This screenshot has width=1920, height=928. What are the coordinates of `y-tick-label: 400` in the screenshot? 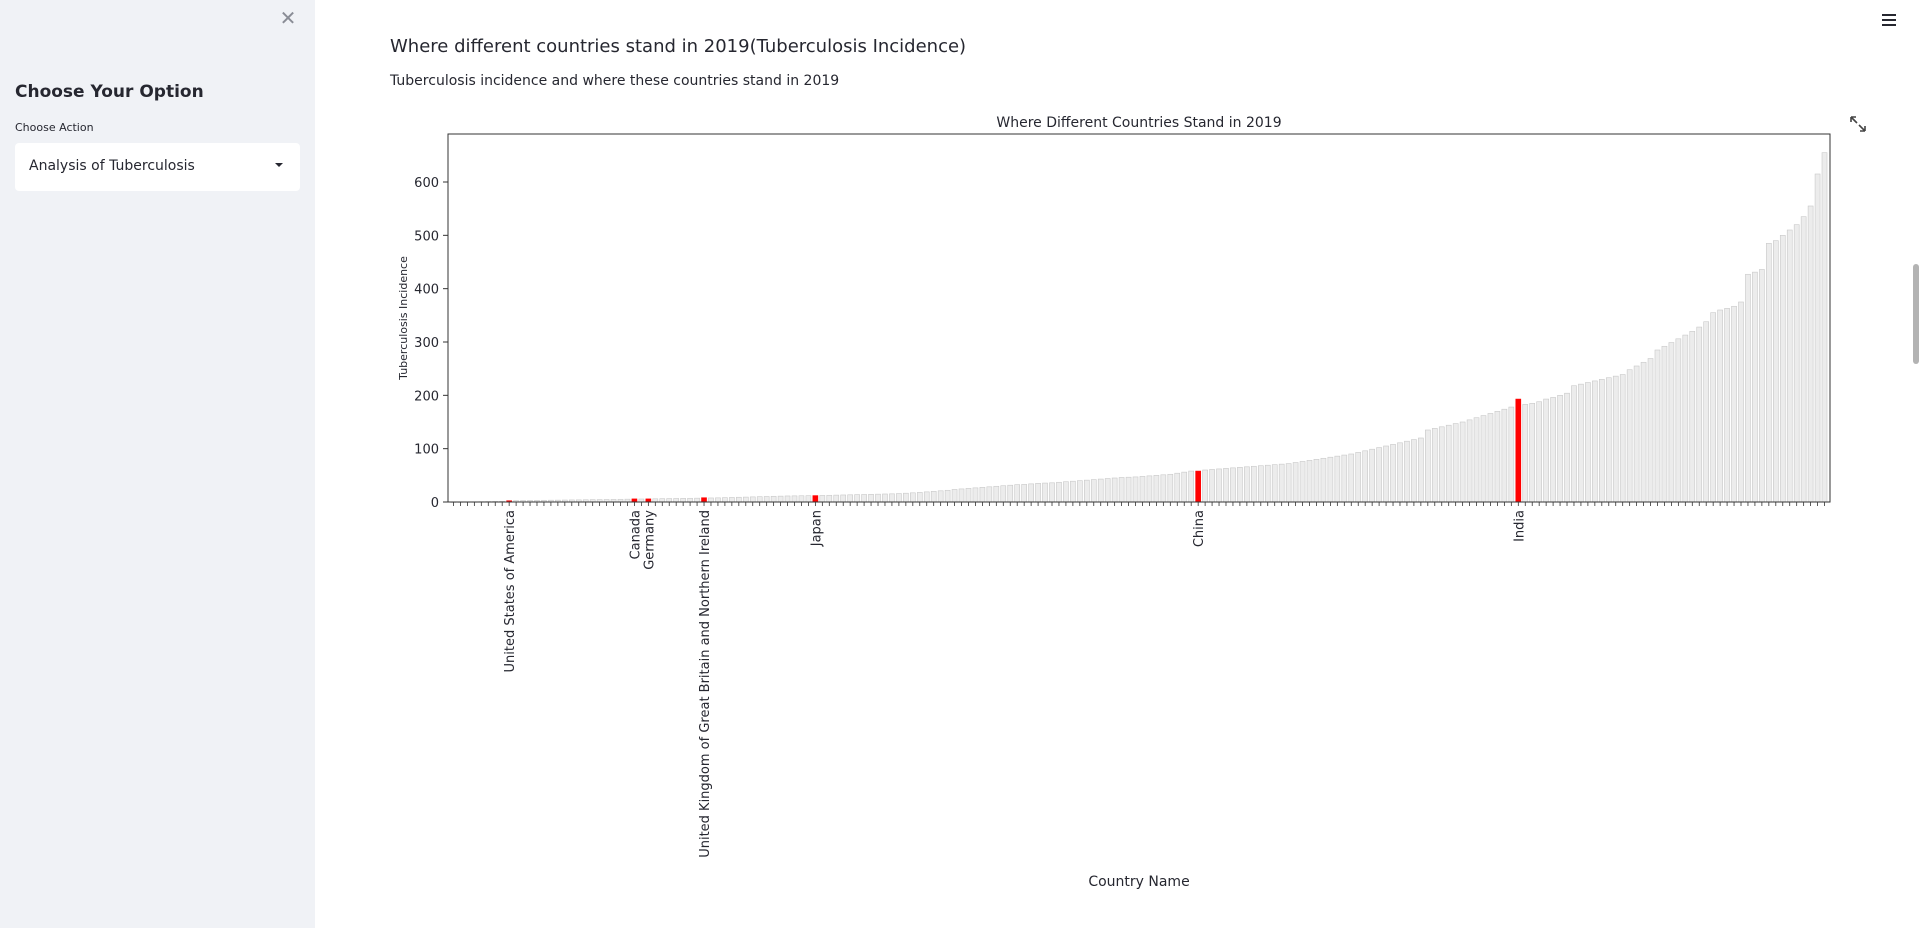 It's located at (426, 290).